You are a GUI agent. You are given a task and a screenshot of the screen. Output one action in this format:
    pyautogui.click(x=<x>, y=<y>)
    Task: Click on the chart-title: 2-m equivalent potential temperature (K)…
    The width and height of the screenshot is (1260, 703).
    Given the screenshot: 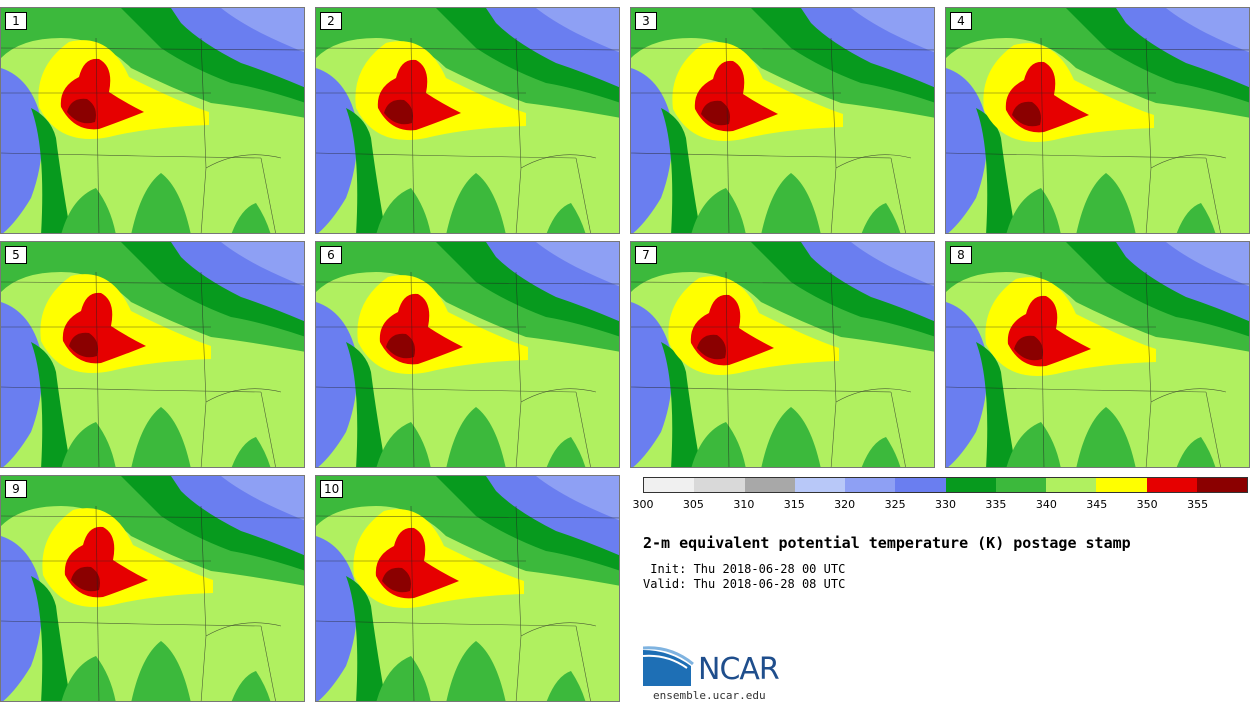 What is the action you would take?
    pyautogui.click(x=887, y=543)
    